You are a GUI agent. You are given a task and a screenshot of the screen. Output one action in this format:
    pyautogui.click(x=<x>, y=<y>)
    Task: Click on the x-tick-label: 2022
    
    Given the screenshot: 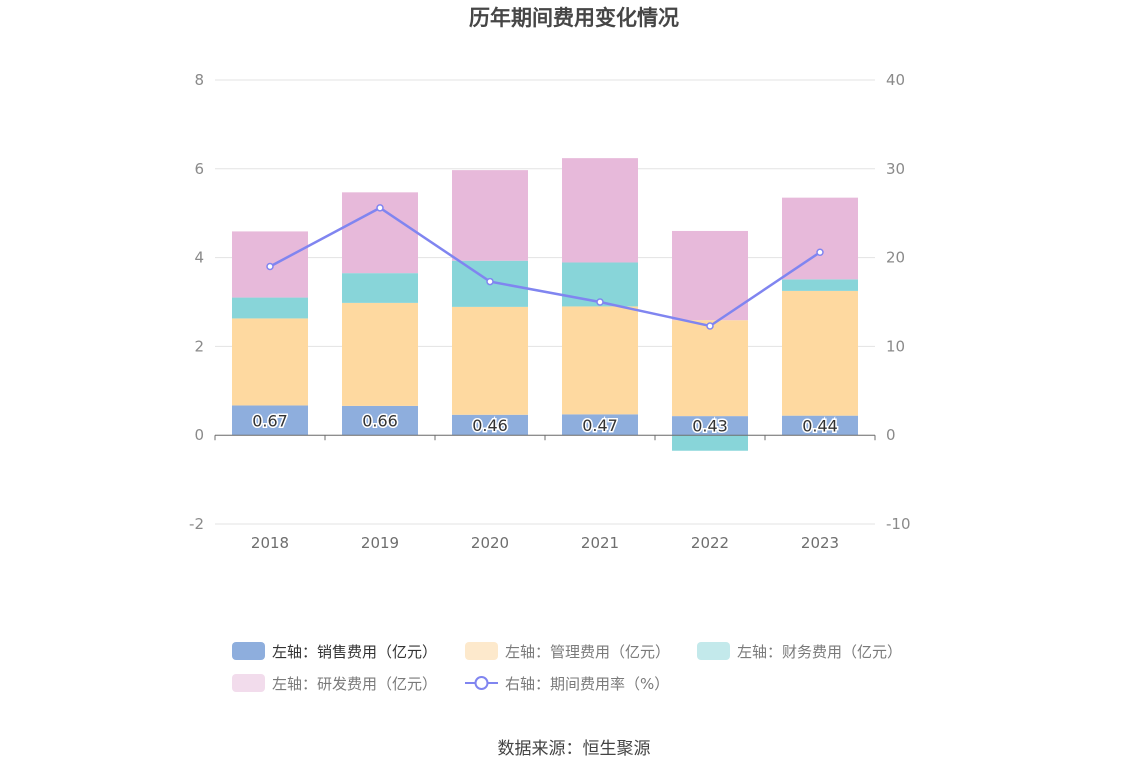 What is the action you would take?
    pyautogui.click(x=710, y=543)
    